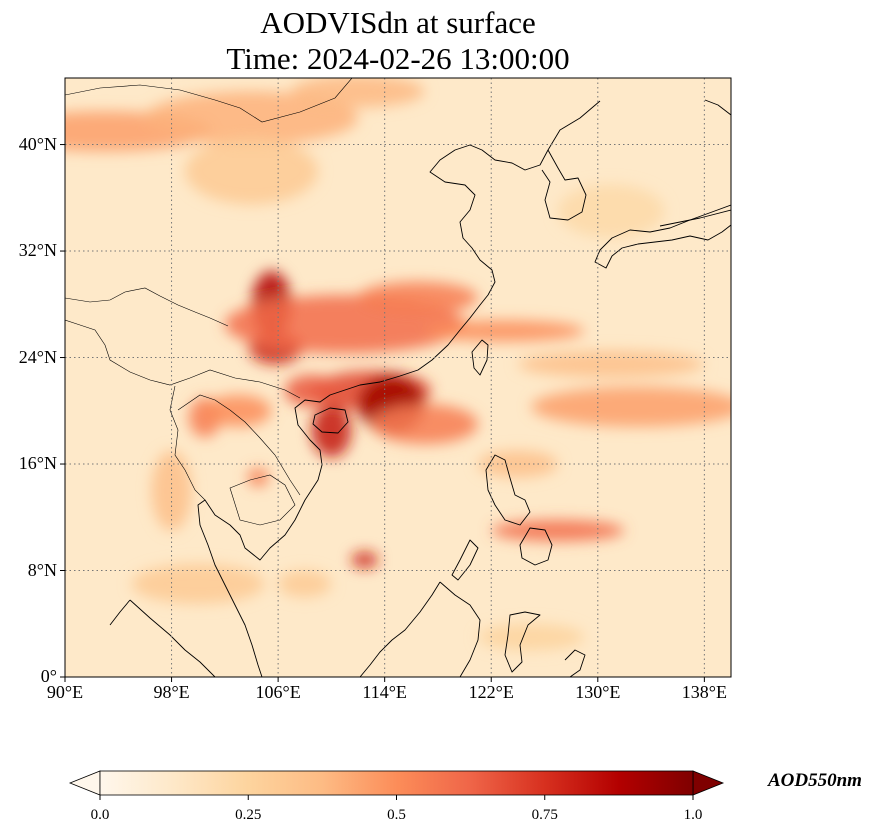  What do you see at coordinates (384, 692) in the screenshot?
I see `lon-label: 114°E` at bounding box center [384, 692].